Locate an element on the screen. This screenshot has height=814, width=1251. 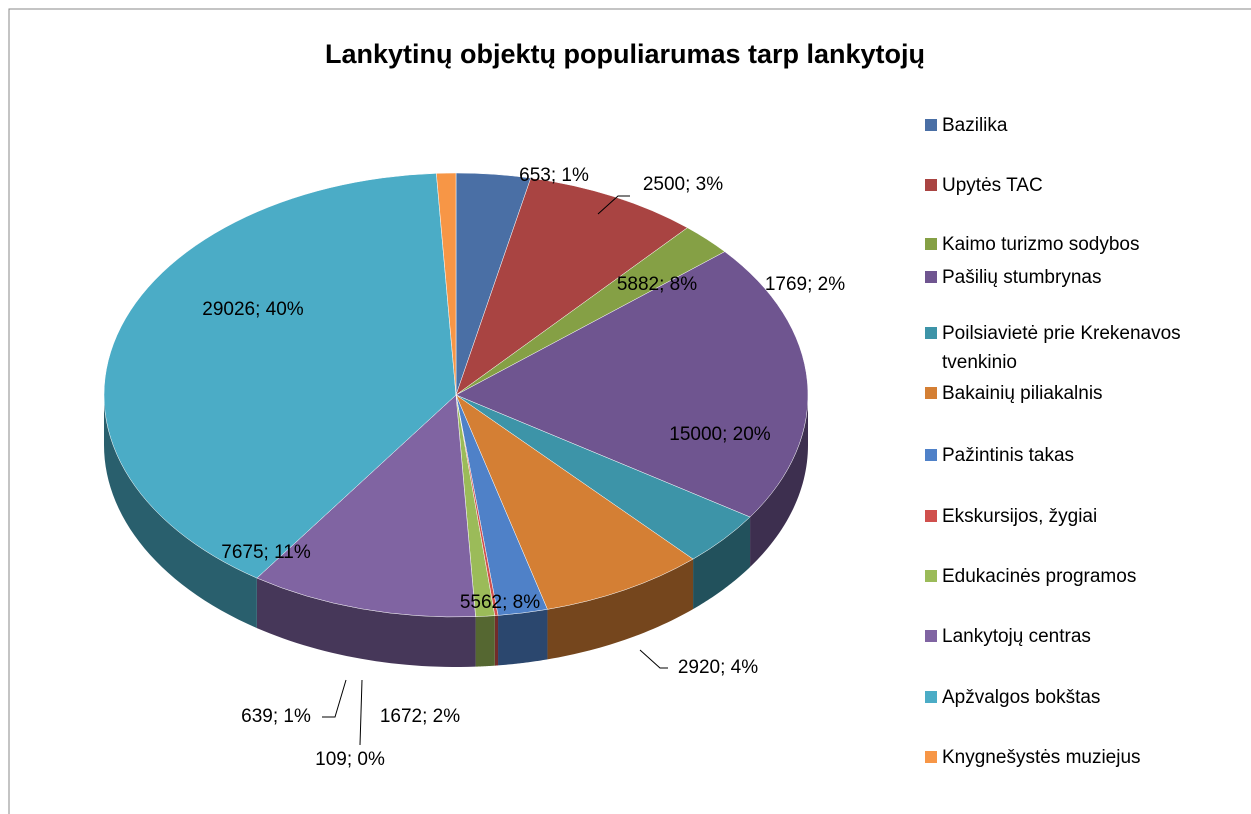
data-label: 2920; 4% is located at coordinates (718, 667).